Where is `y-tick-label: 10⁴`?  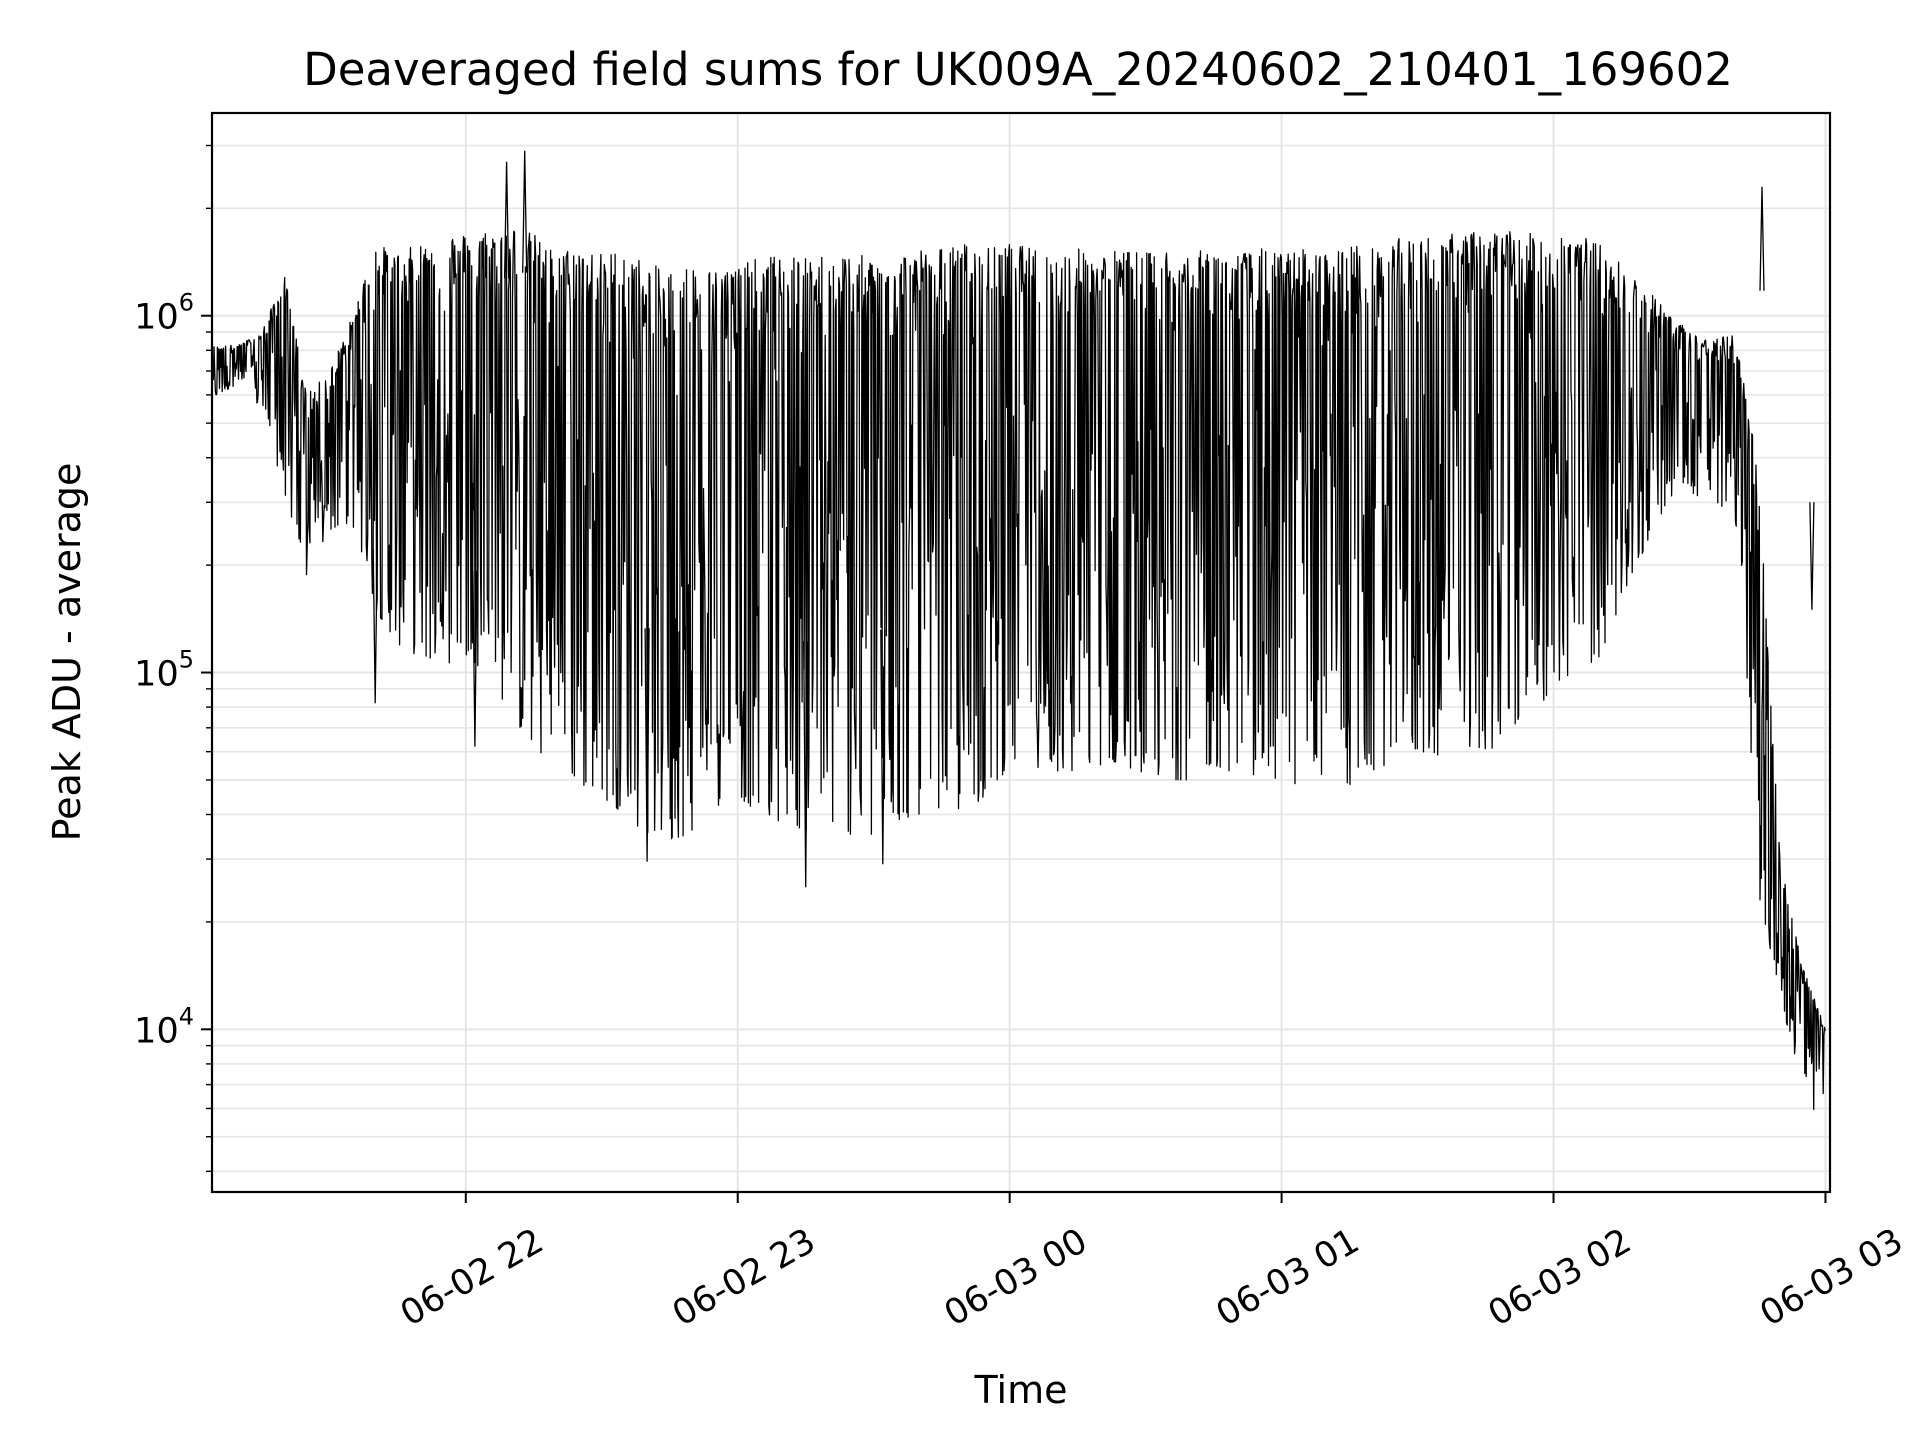 y-tick-label: 10⁴ is located at coordinates (164, 1026).